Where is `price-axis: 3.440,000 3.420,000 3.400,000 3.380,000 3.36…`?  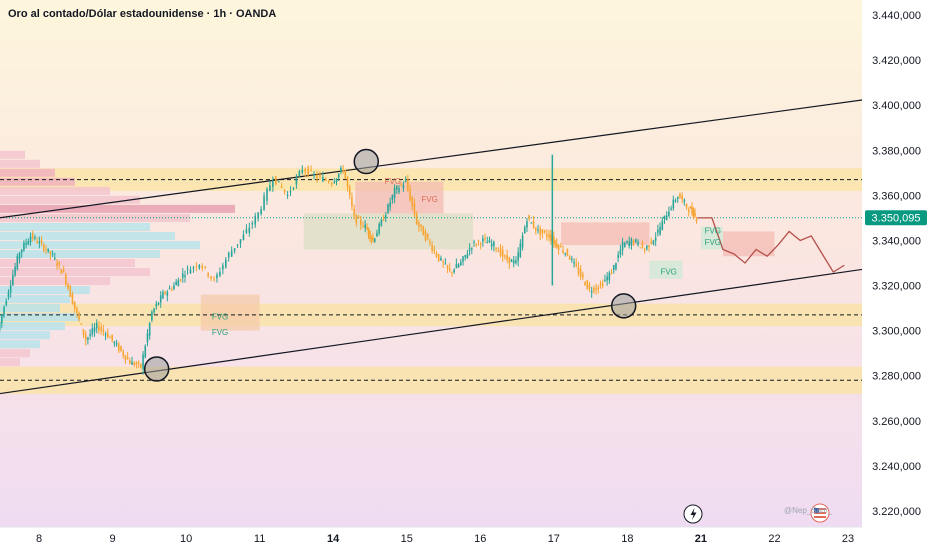
price-axis: 3.440,000 3.420,000 3.400,000 3.380,000 3.36… is located at coordinates (896, 264).